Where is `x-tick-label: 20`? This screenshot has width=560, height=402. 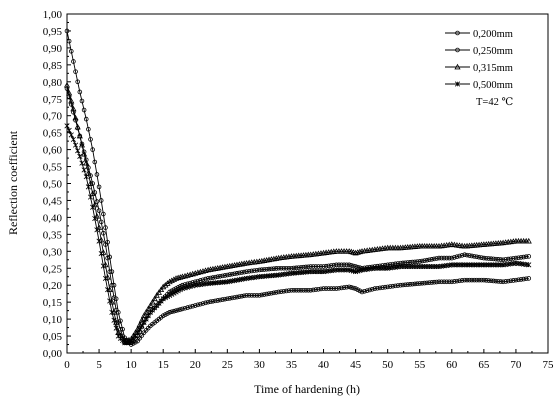
x-tick-label: 20 is located at coordinates (196, 365).